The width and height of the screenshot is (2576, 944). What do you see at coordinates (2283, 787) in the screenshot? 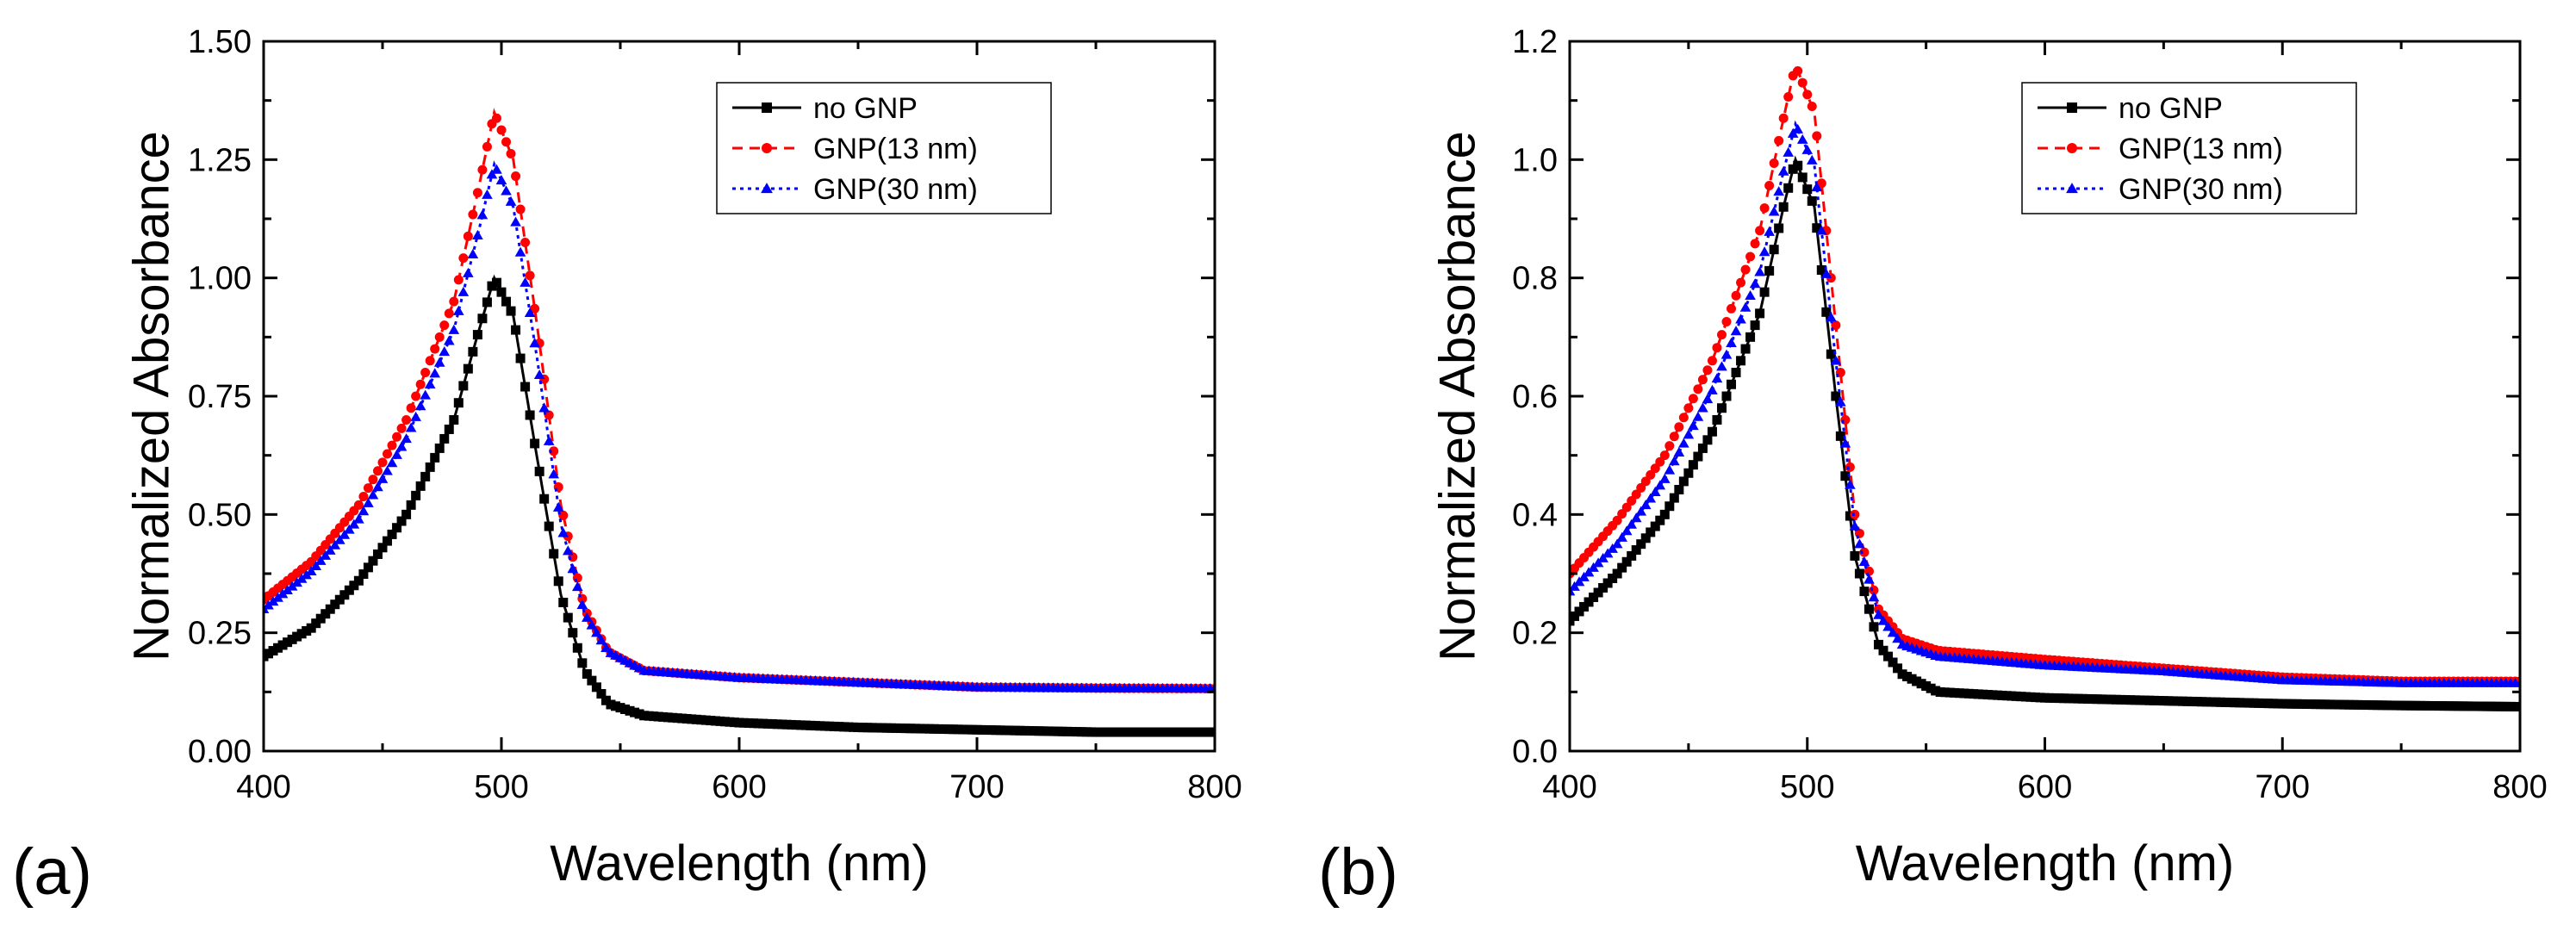
I see `x-tick-label: 700` at bounding box center [2283, 787].